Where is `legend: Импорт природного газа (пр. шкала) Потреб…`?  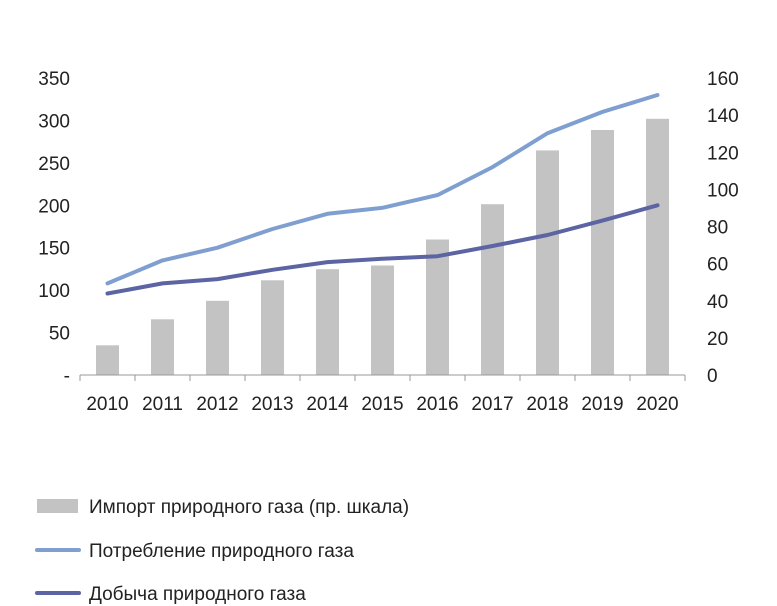 legend: Импорт природного газа (пр. шкала) Потреб… is located at coordinates (222, 551).